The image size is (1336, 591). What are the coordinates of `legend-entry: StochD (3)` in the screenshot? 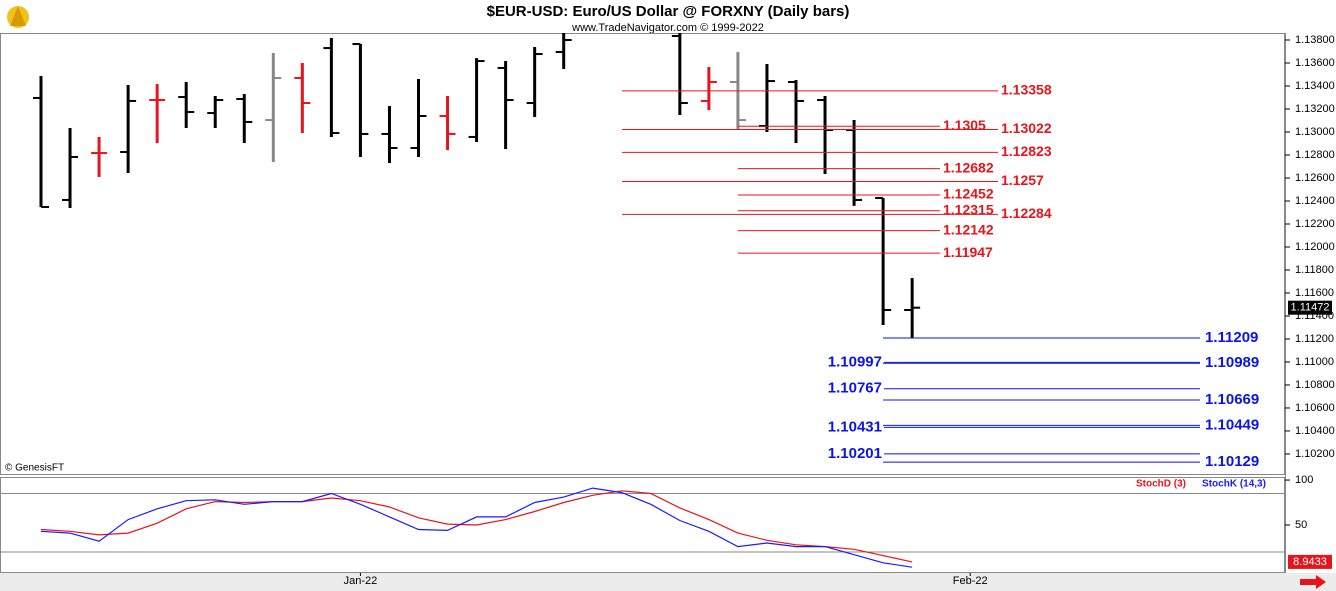 It's located at (1161, 484).